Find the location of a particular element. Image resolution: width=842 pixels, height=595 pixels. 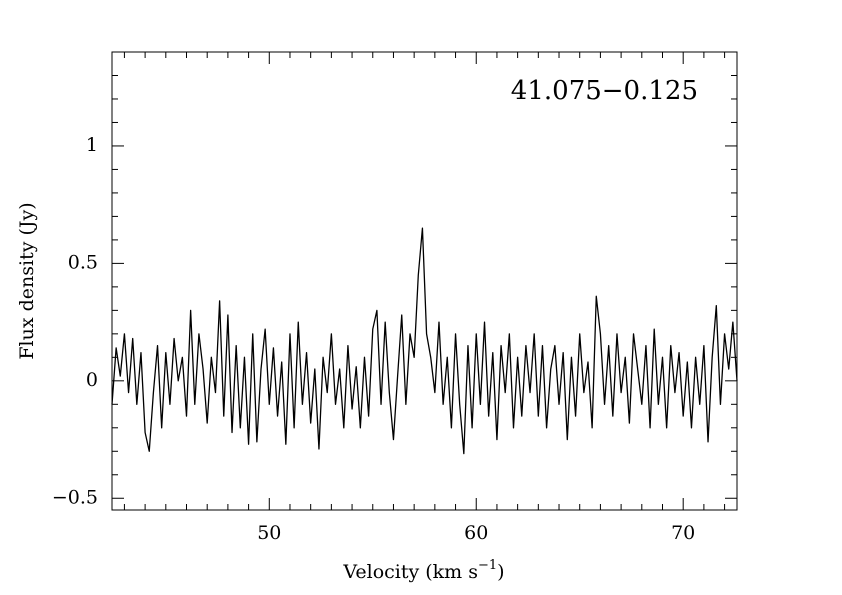

y-tick-label: 0 is located at coordinates (92, 380).